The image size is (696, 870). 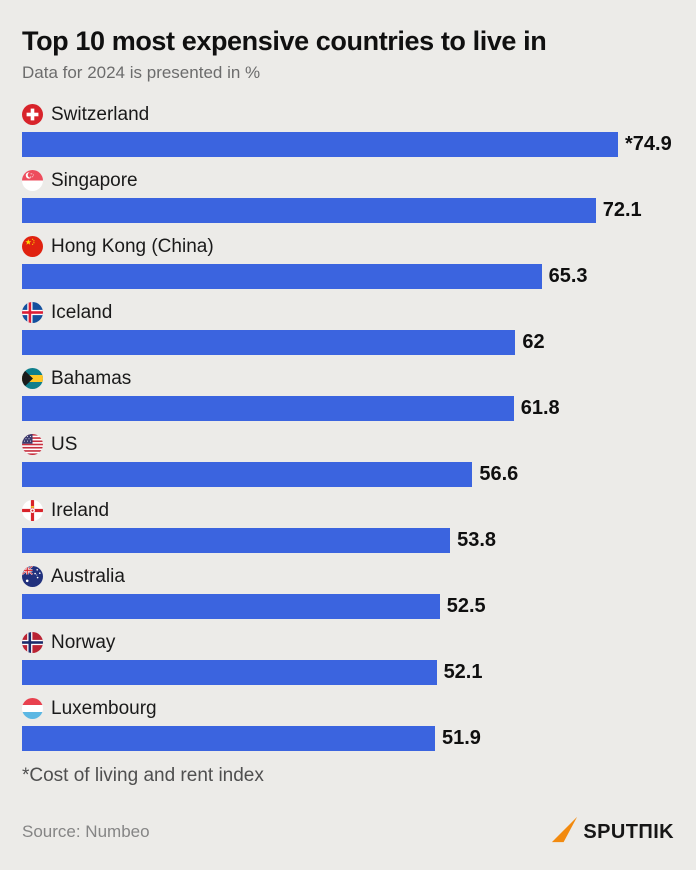 What do you see at coordinates (100, 115) in the screenshot?
I see `country-label: Switzerland` at bounding box center [100, 115].